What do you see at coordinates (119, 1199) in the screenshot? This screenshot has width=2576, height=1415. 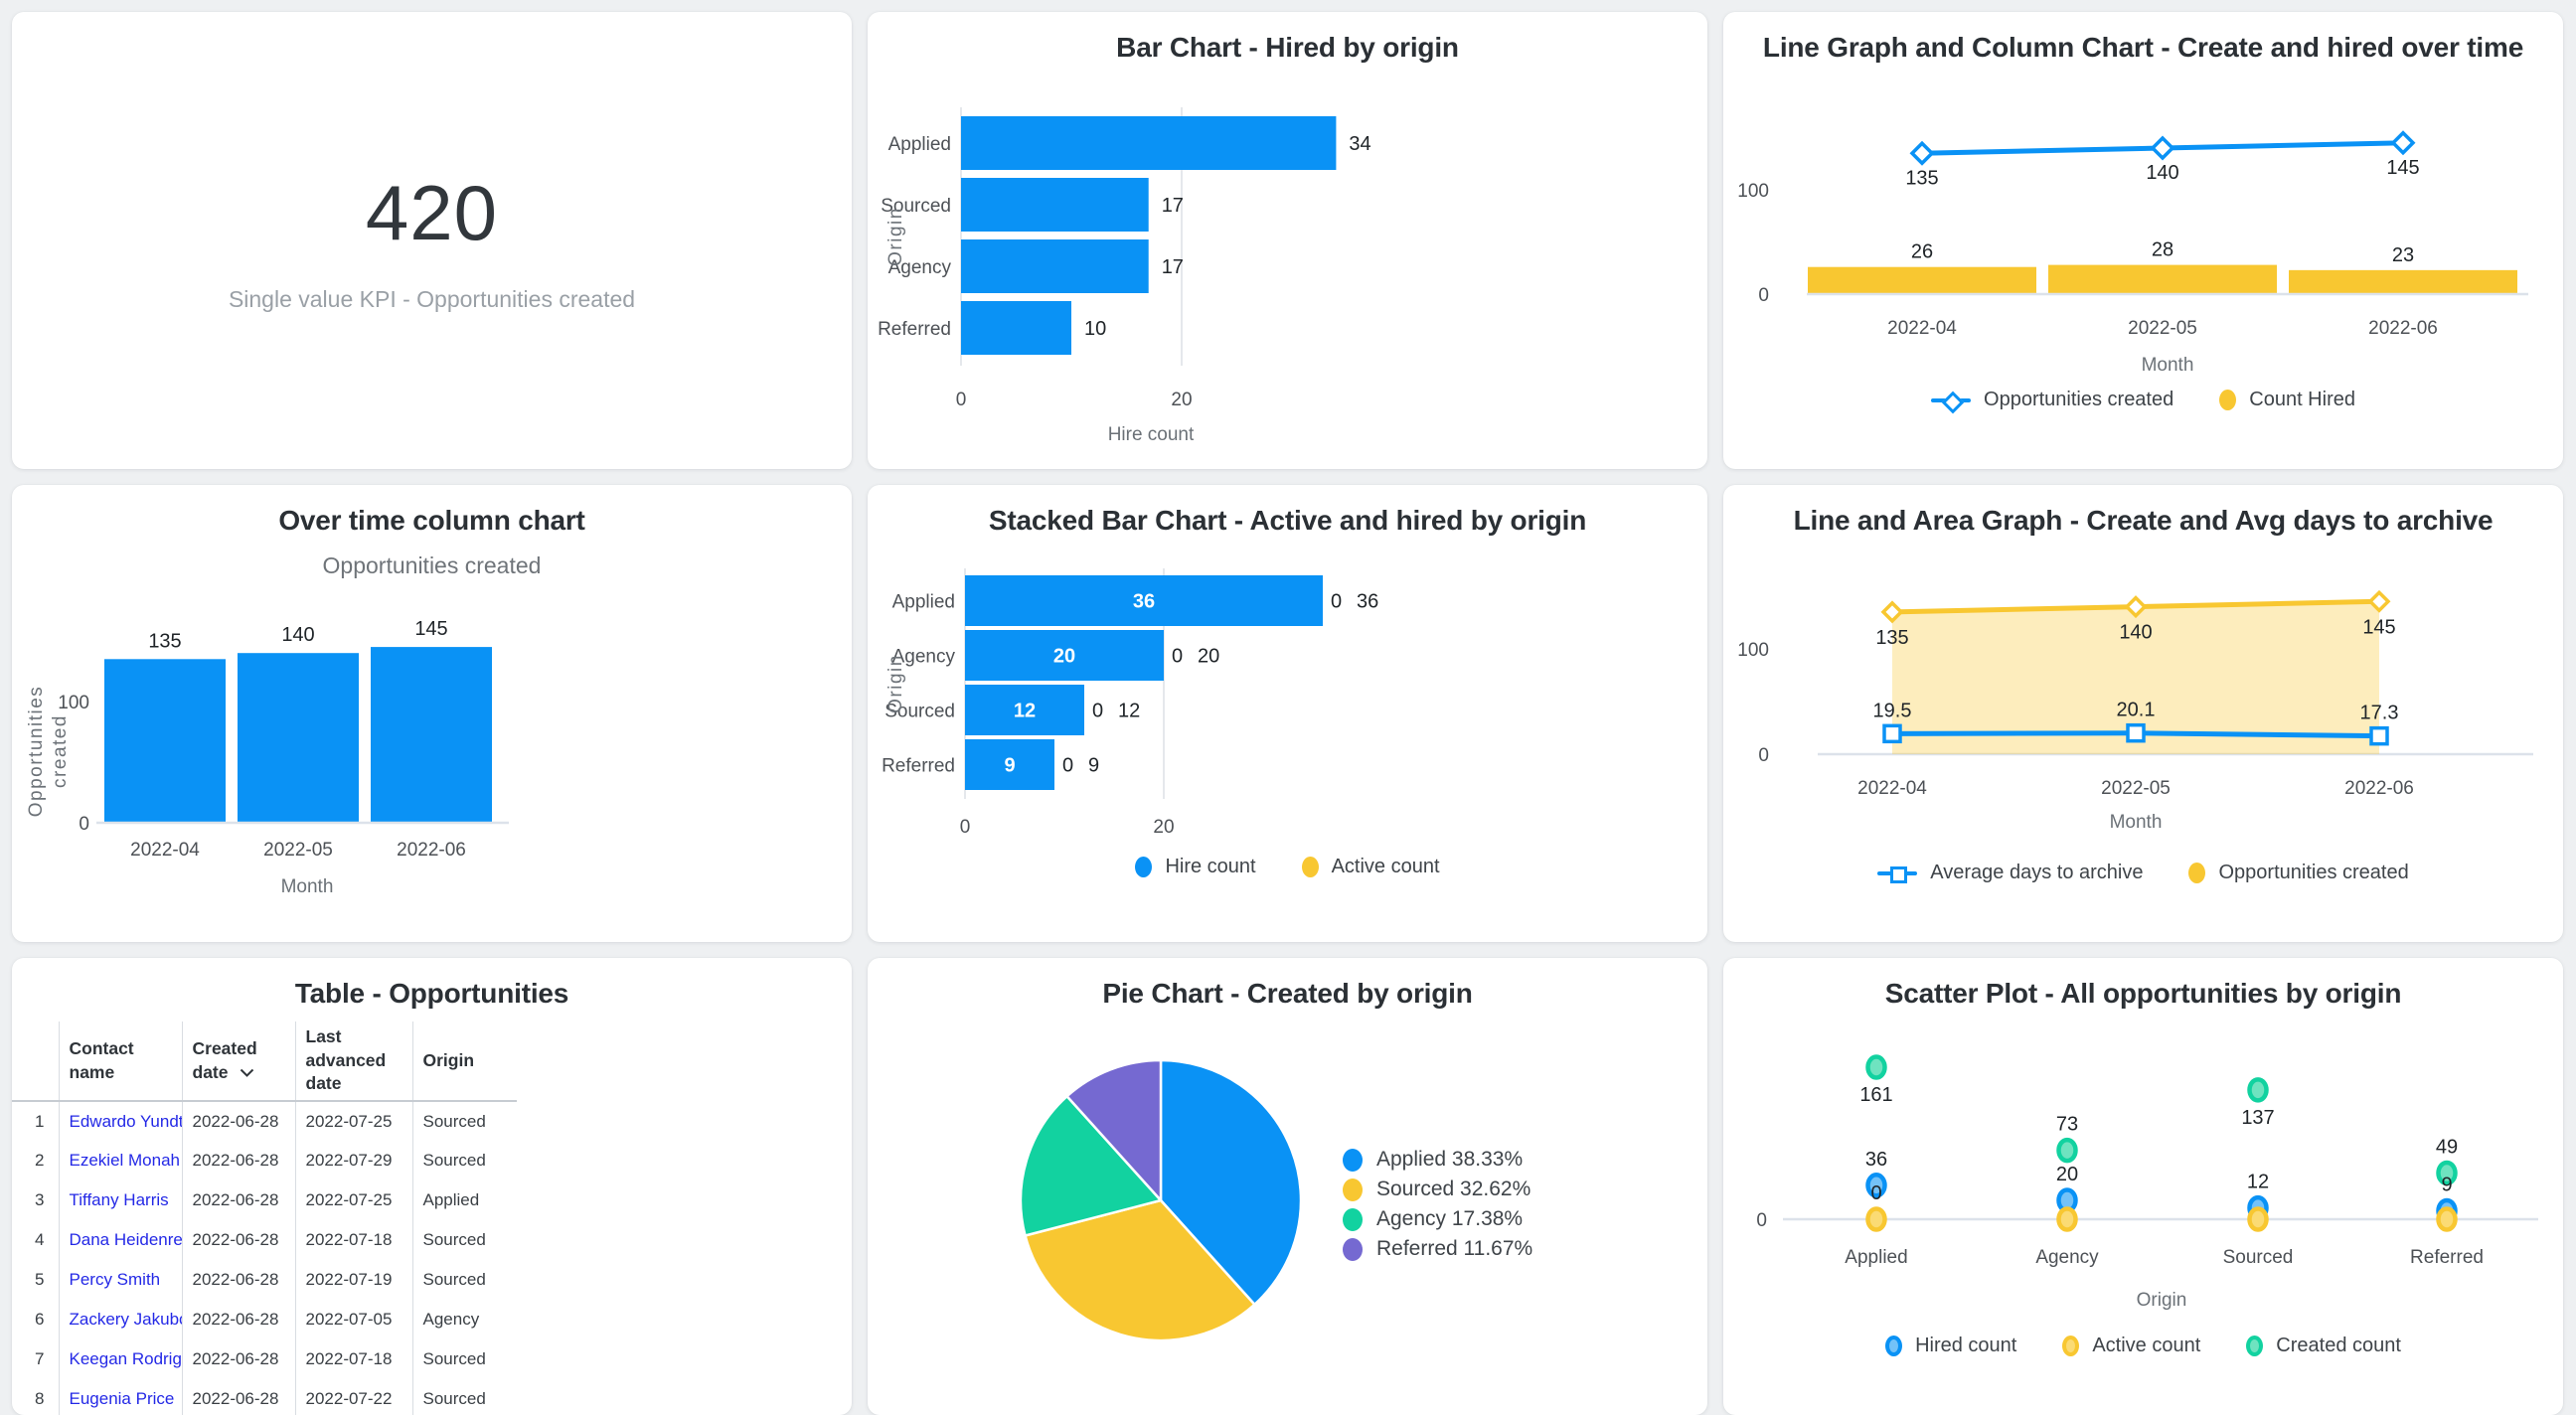 I see `contact-link: Tiffany Harris` at bounding box center [119, 1199].